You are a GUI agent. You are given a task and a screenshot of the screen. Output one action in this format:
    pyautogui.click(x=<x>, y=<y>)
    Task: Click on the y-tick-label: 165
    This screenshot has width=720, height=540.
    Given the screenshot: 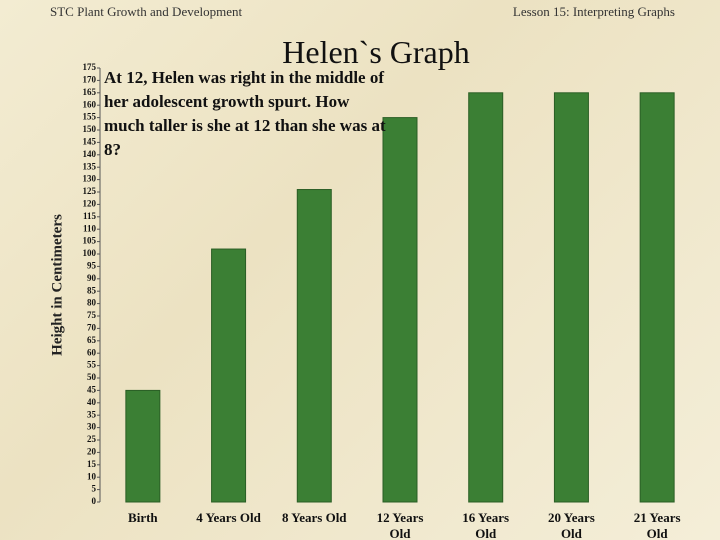 What is the action you would take?
    pyautogui.click(x=90, y=92)
    